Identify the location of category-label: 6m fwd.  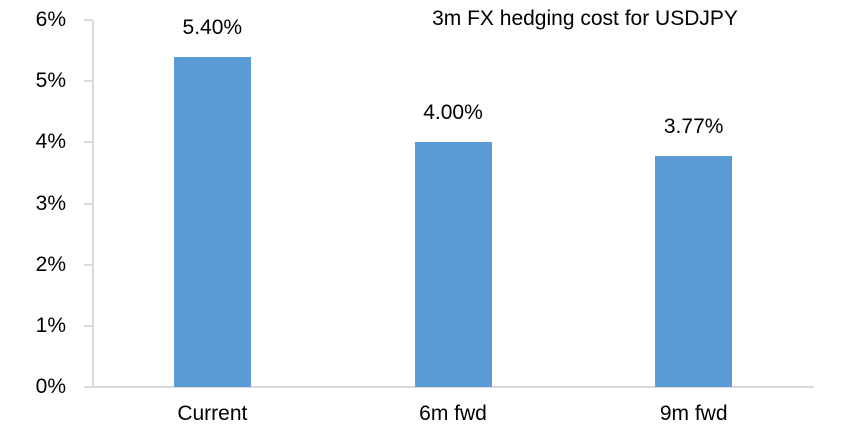
(453, 413).